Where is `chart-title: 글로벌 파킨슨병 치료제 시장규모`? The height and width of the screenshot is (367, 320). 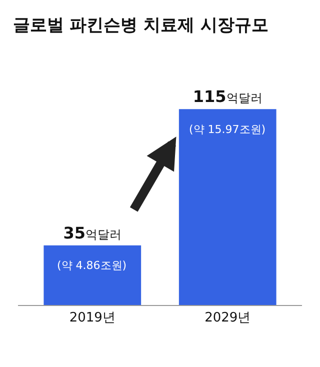 chart-title: 글로벌 파킨슨병 치료제 시장규모 is located at coordinates (140, 25).